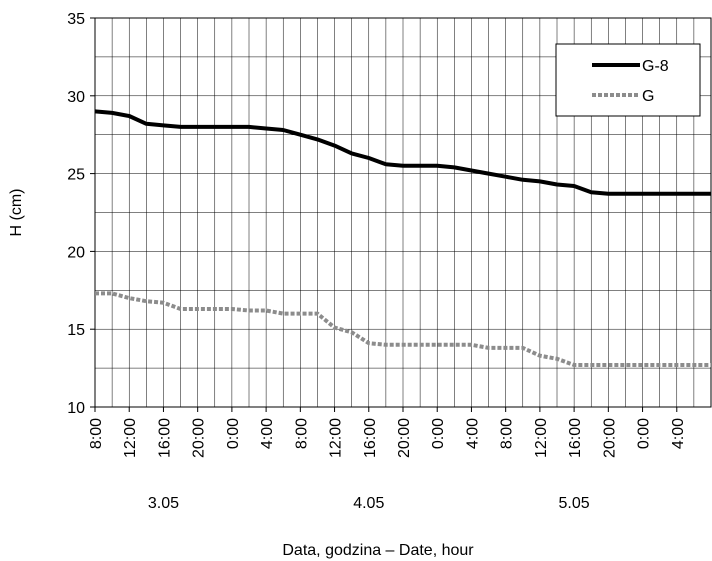  What do you see at coordinates (655, 66) in the screenshot?
I see `legend-label: G-8` at bounding box center [655, 66].